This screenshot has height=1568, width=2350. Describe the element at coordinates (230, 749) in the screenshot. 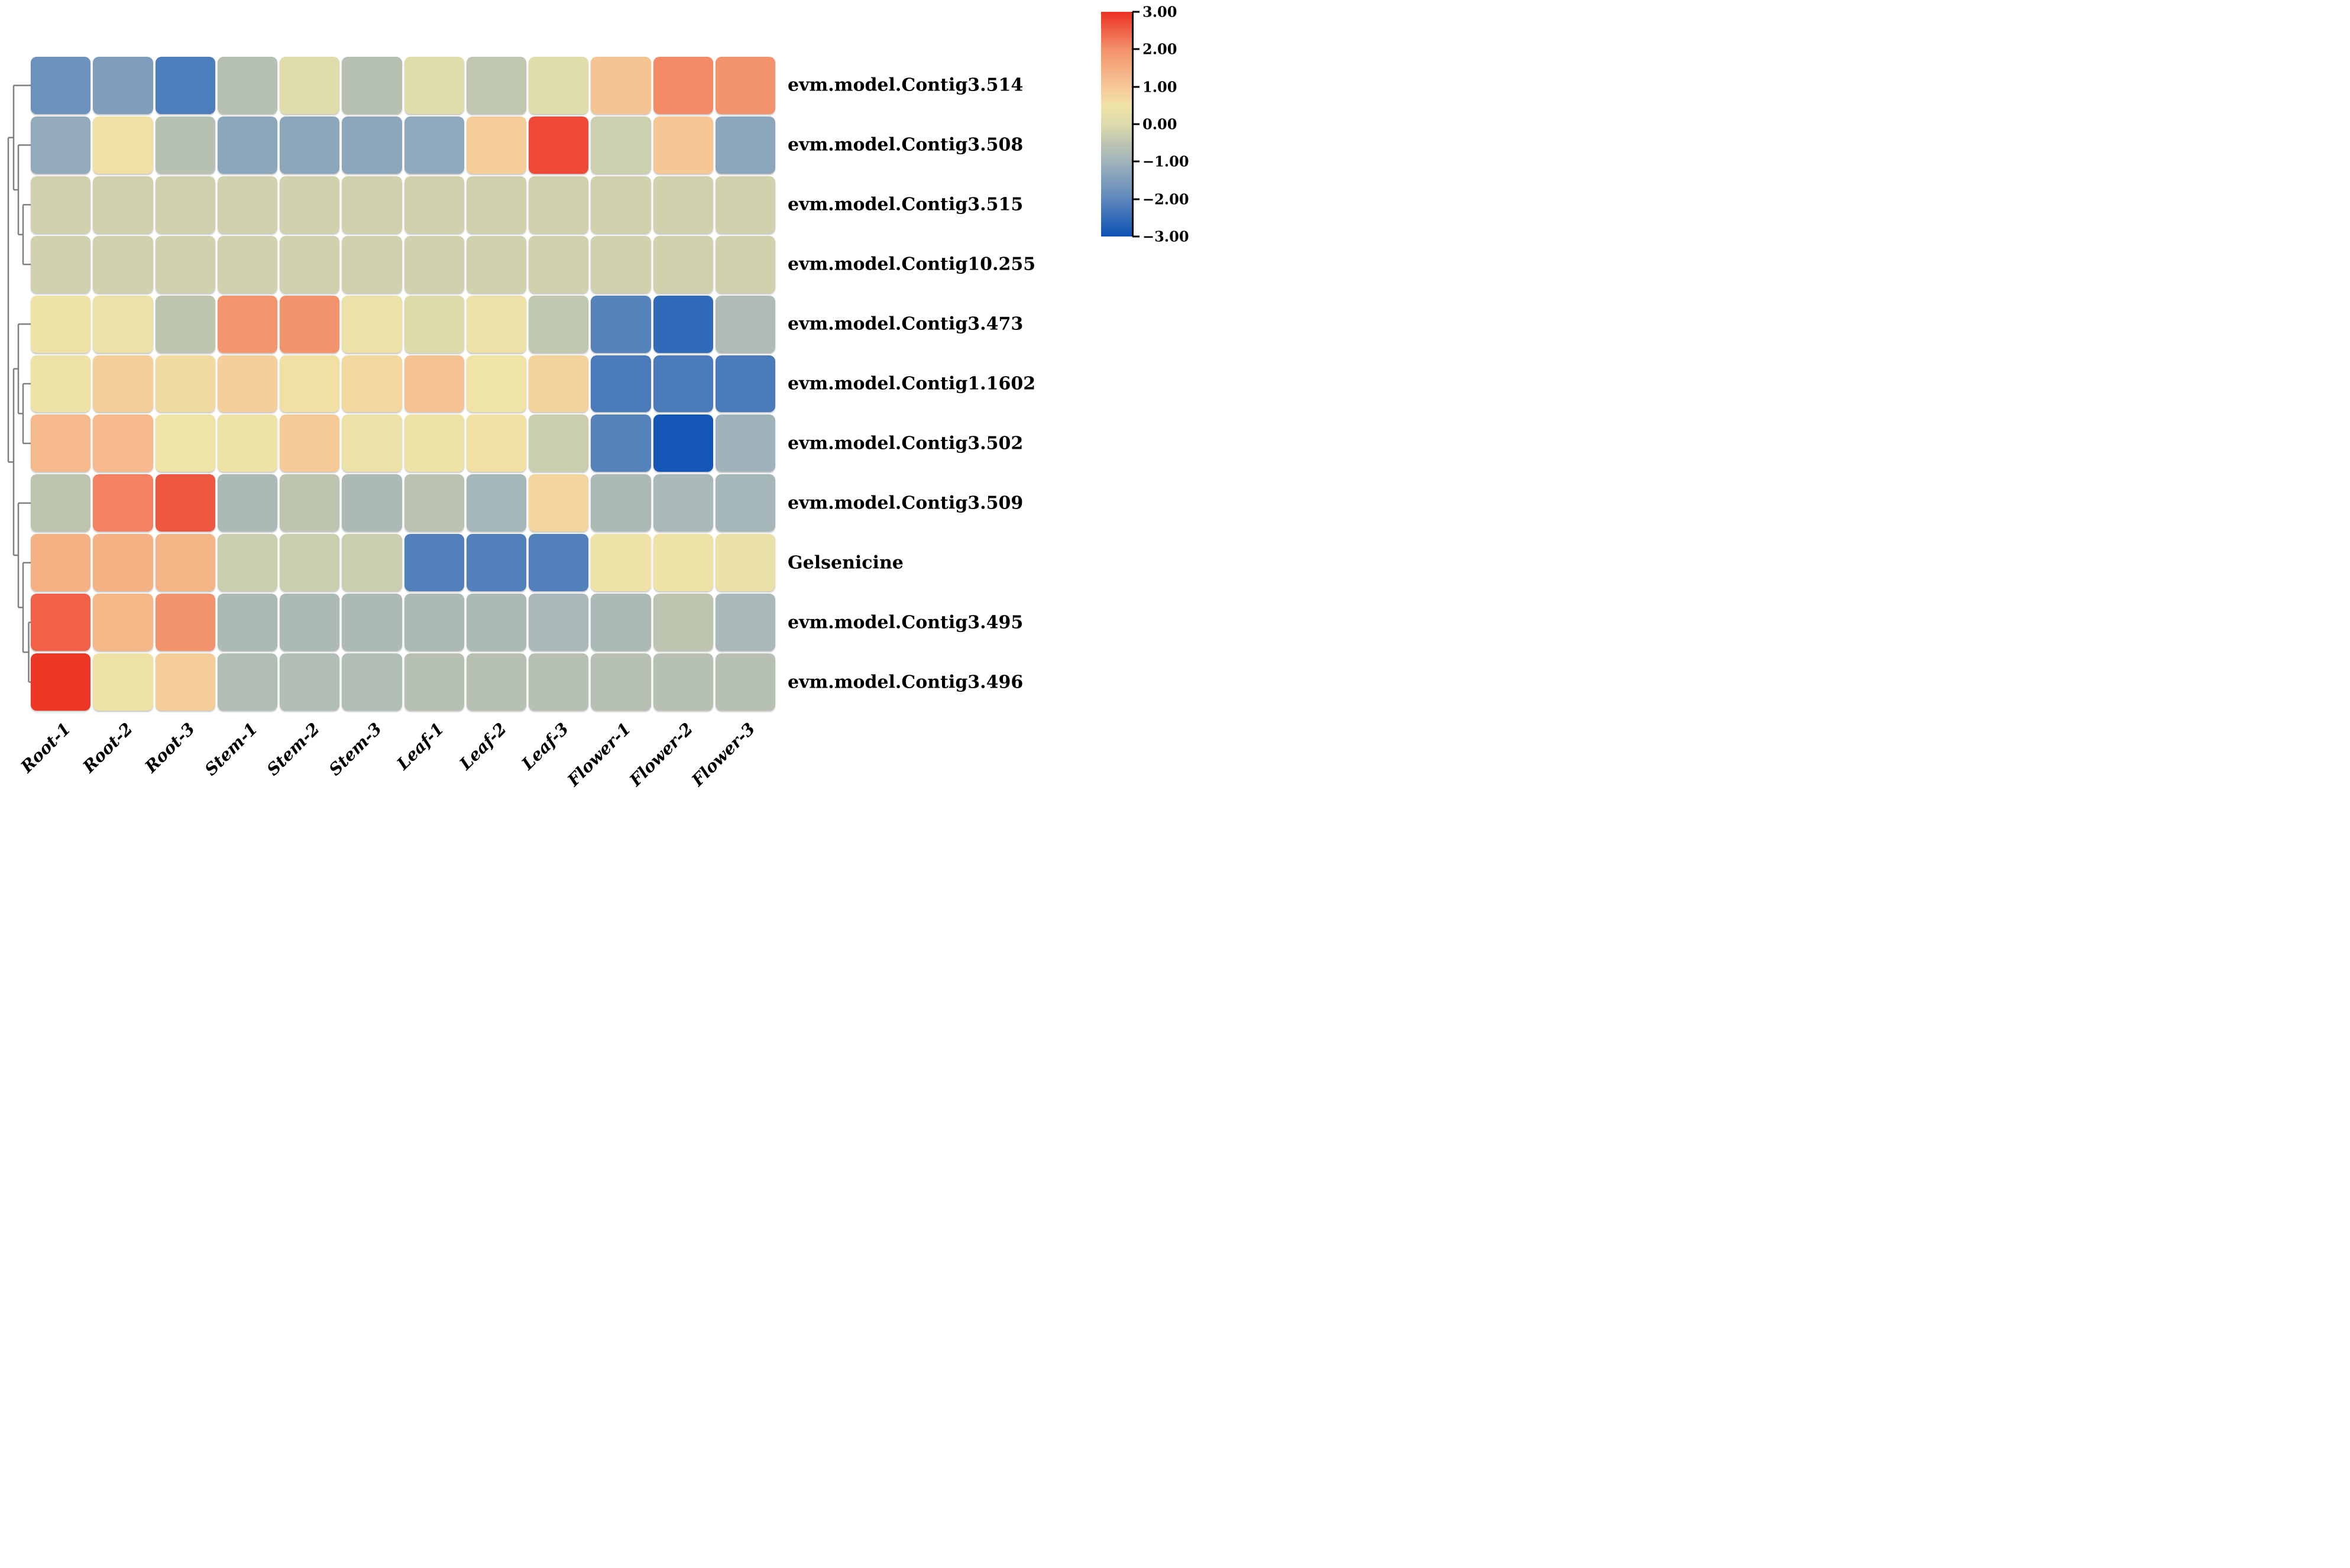

I see `column-label: Stem-1` at that location.